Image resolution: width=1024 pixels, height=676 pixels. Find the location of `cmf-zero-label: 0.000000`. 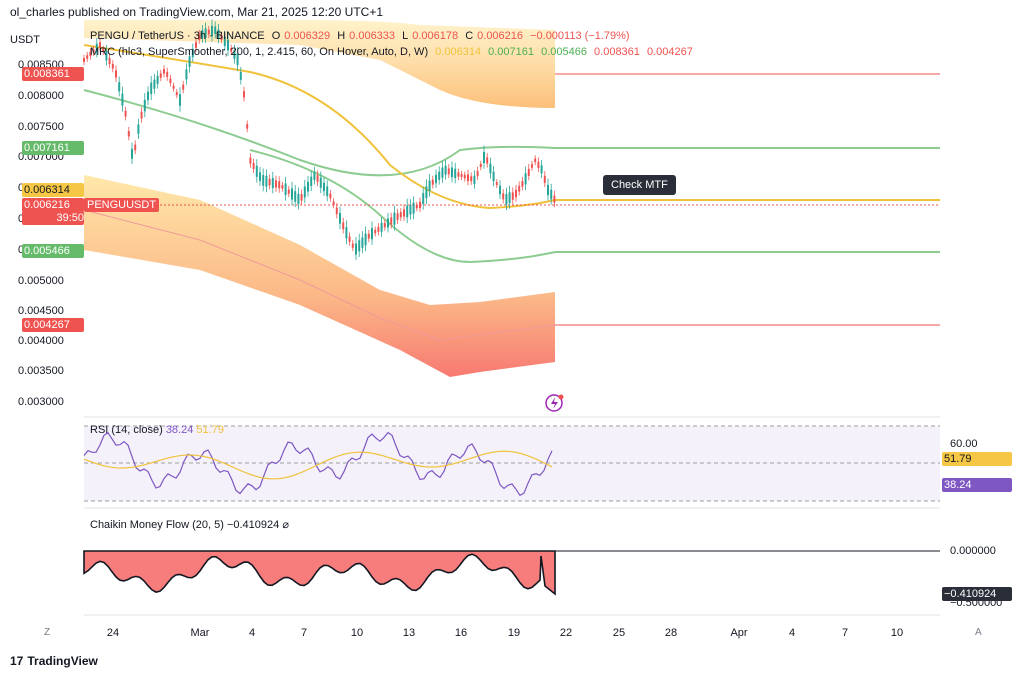

cmf-zero-label: 0.000000 is located at coordinates (973, 551).